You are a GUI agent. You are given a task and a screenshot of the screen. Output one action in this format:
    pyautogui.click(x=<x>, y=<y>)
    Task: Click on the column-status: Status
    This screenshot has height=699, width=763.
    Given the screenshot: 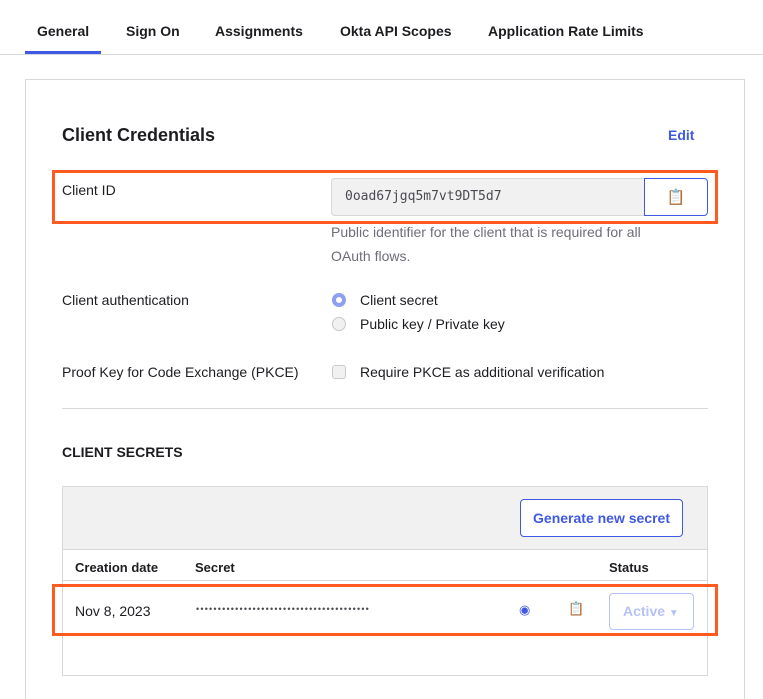 What is the action you would take?
    pyautogui.click(x=629, y=567)
    